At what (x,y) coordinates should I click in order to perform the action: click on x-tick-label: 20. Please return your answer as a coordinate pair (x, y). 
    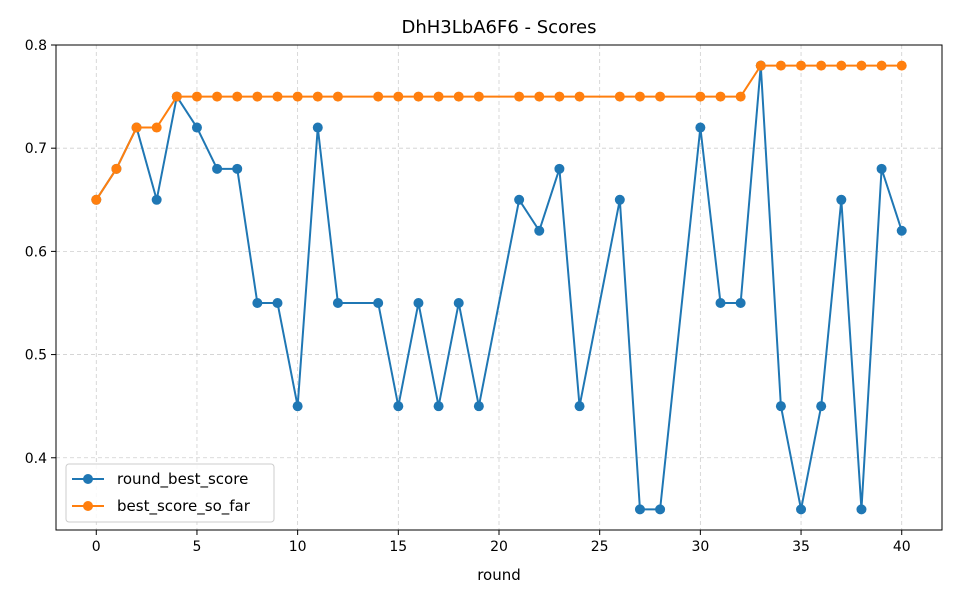
    Looking at the image, I should click on (499, 547).